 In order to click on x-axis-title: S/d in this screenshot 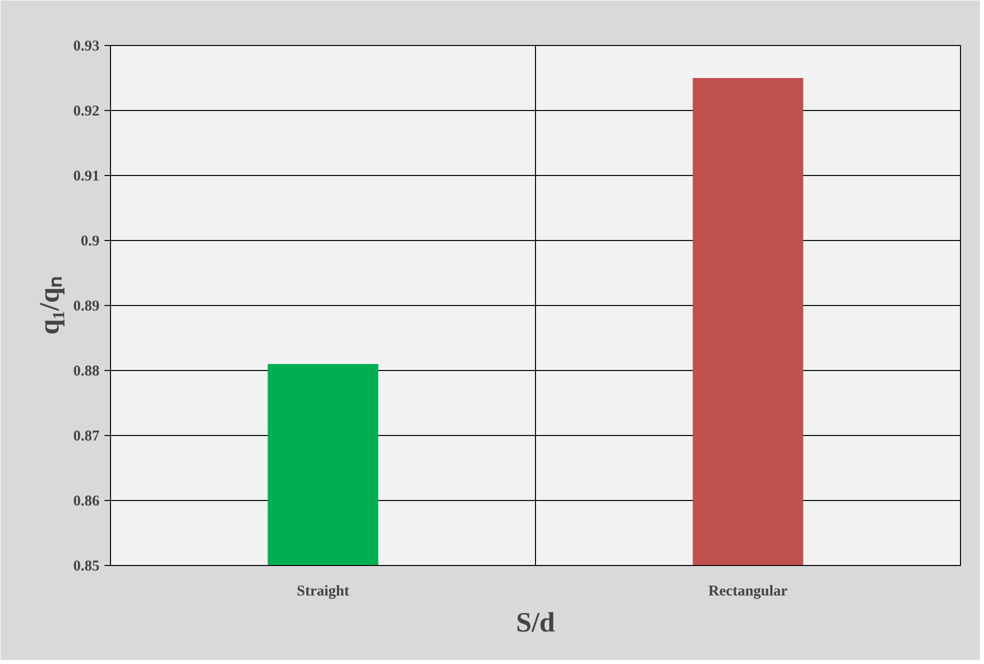, I will do `click(536, 623)`.